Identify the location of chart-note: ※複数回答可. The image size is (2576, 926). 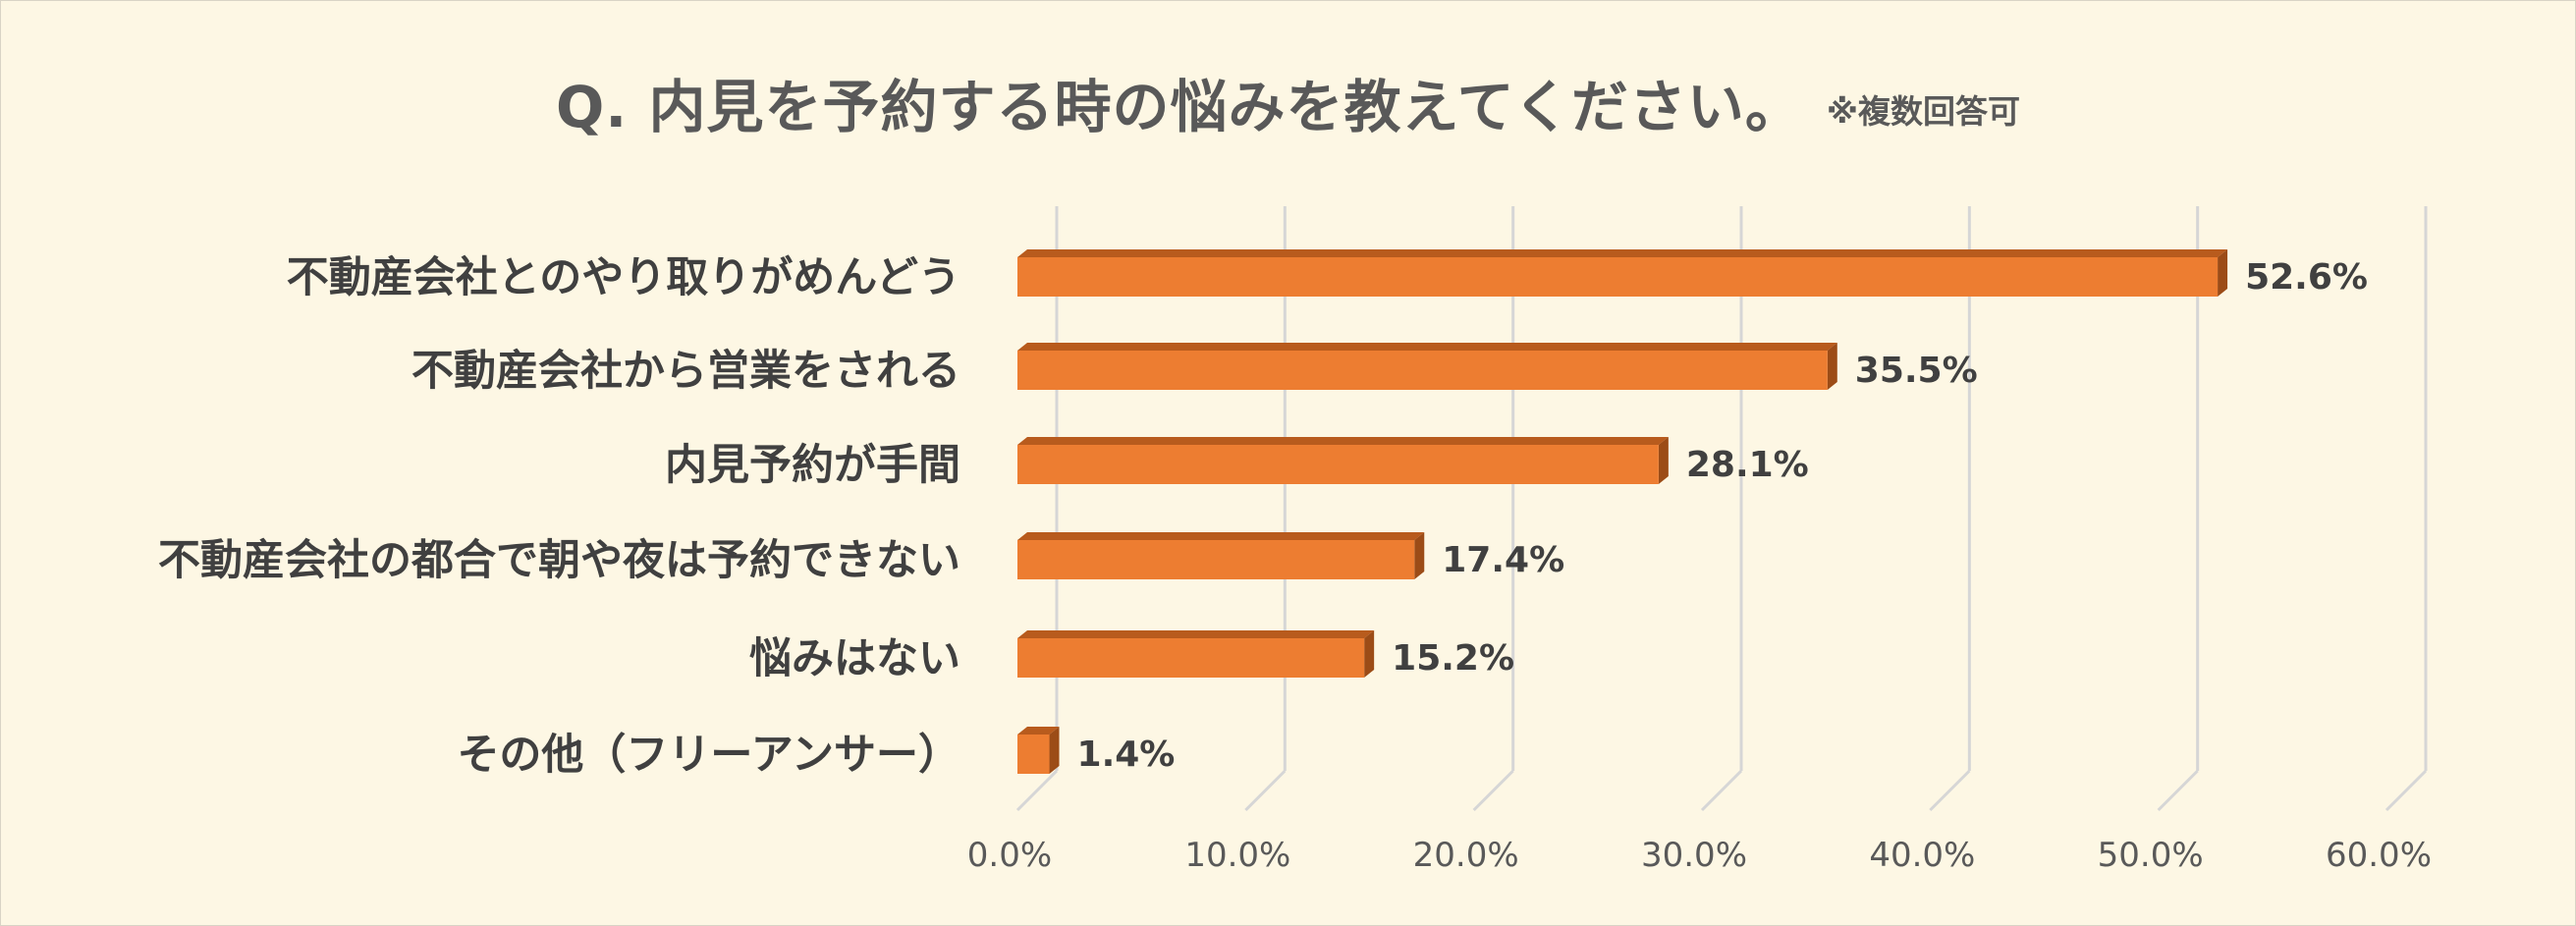
(1923, 111).